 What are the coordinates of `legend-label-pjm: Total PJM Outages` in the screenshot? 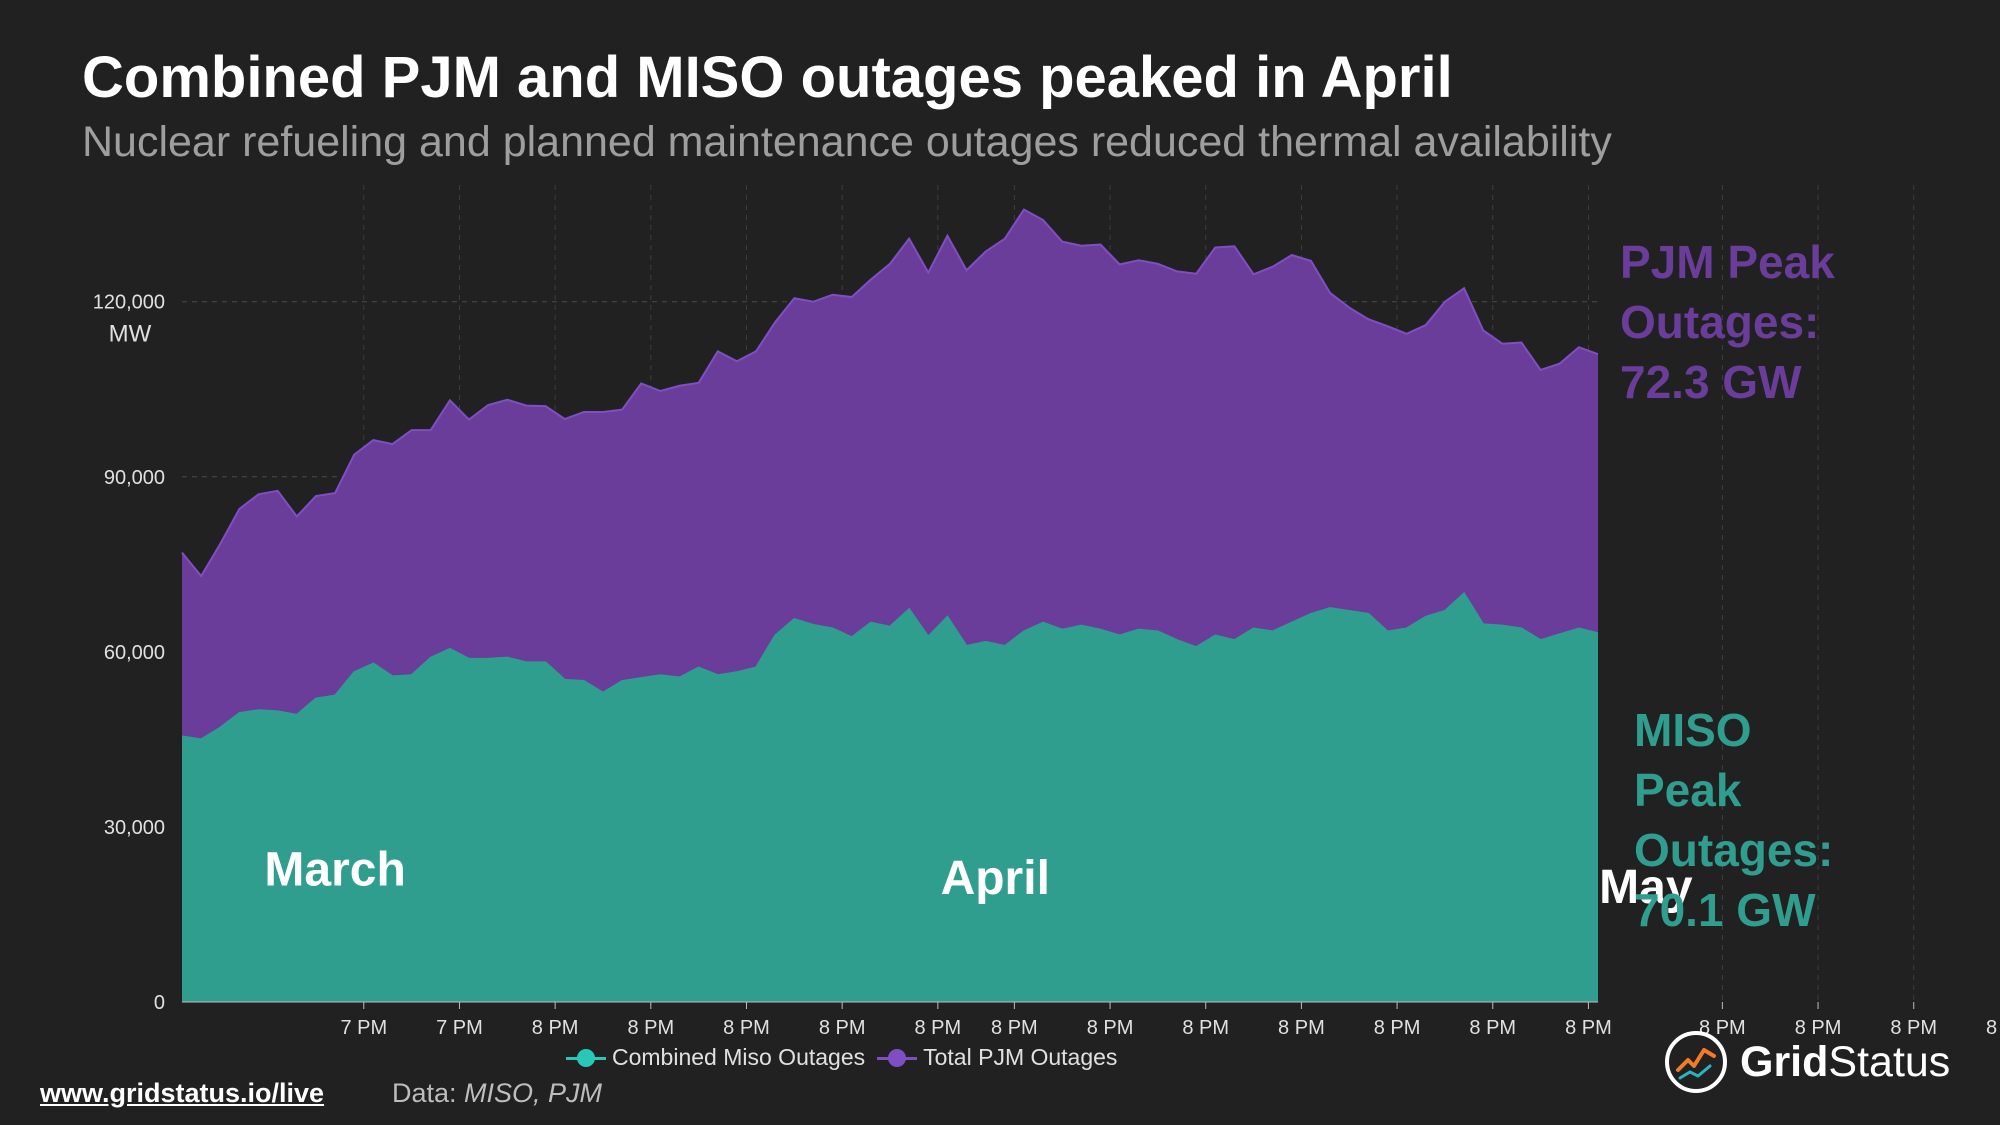 It's located at (1020, 1057).